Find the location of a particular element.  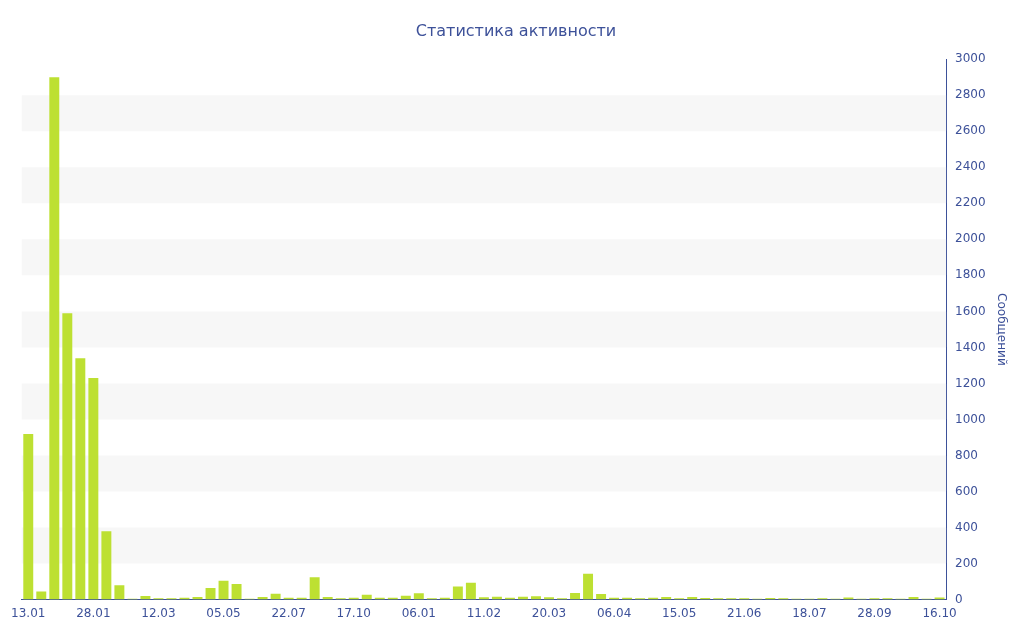

x-tick-label: 05.05 is located at coordinates (223, 612).